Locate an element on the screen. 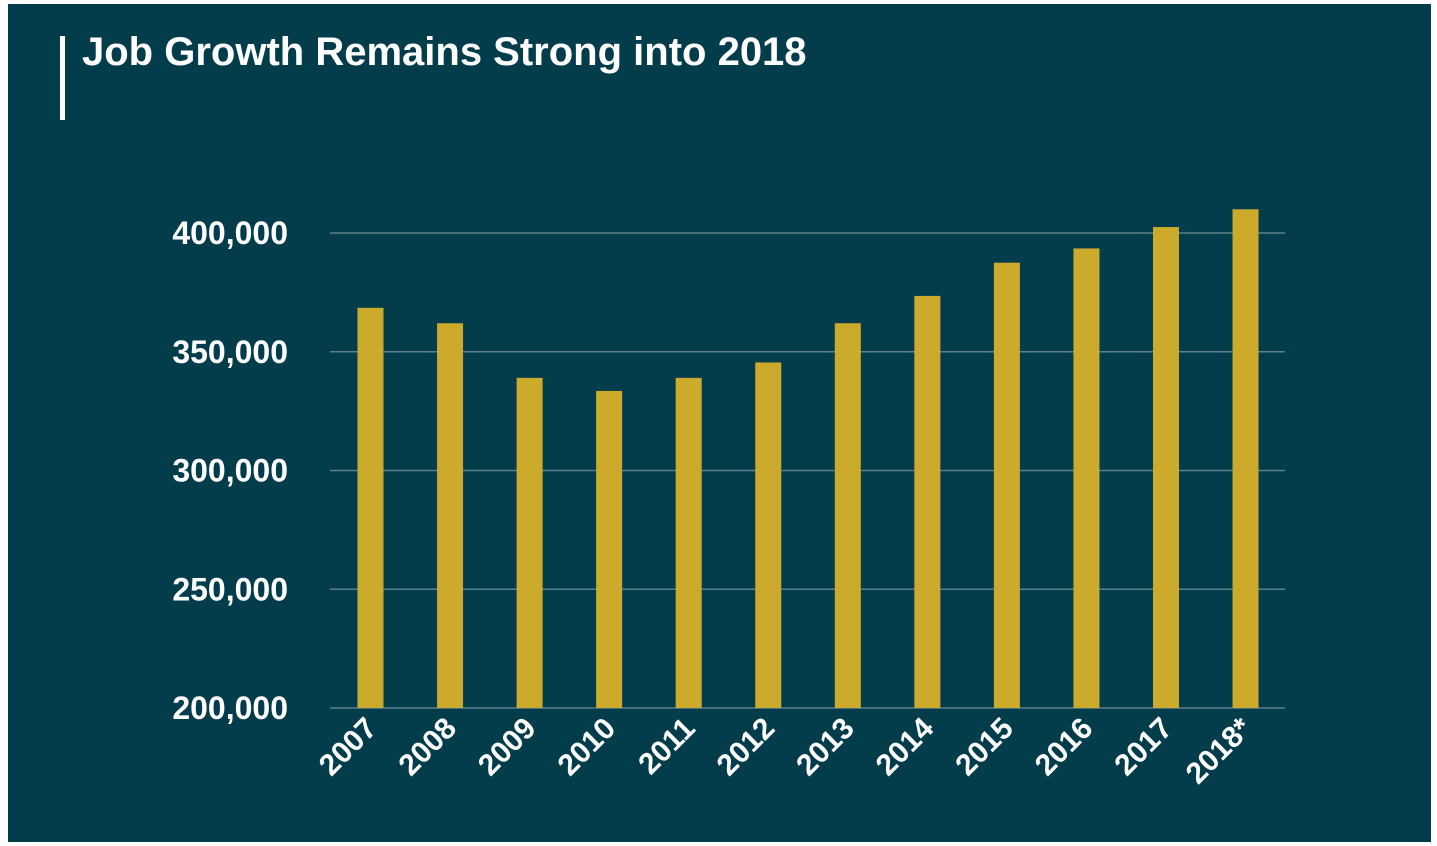 This screenshot has height=846, width=1437. x-tick-label: 2015 is located at coordinates (984, 747).